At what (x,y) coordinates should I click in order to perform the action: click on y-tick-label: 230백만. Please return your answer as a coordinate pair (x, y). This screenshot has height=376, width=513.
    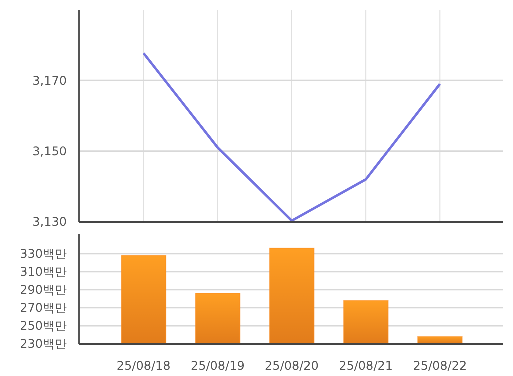
    Looking at the image, I should click on (43, 344).